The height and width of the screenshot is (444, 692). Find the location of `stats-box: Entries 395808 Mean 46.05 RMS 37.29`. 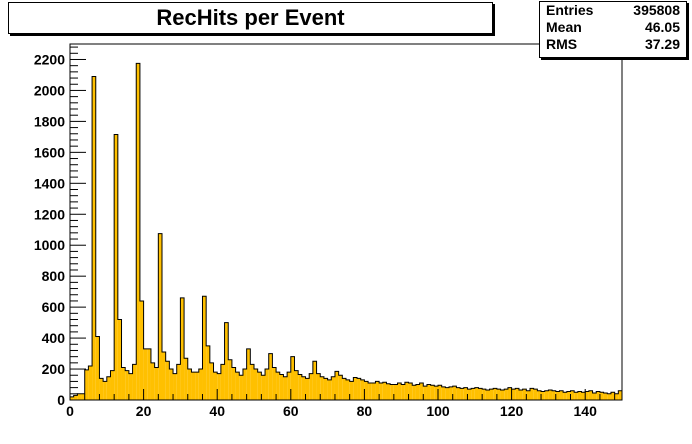

stats-box: Entries 395808 Mean 46.05 RMS 37.29 is located at coordinates (613, 29).